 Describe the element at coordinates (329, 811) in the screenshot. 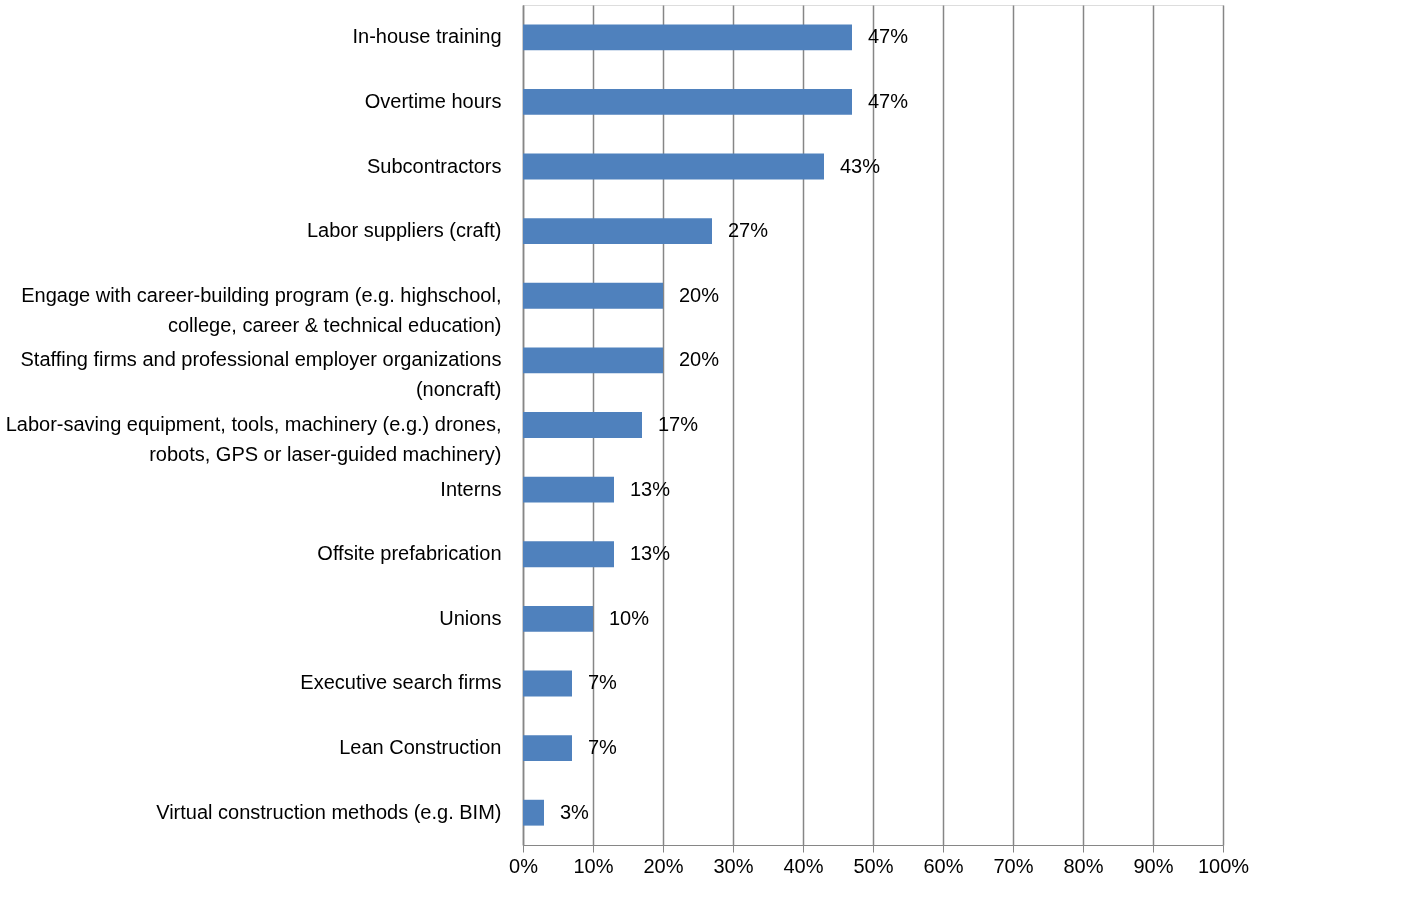

I see `y-tick-label: Virtual construction methods (e.g. BIM)` at that location.